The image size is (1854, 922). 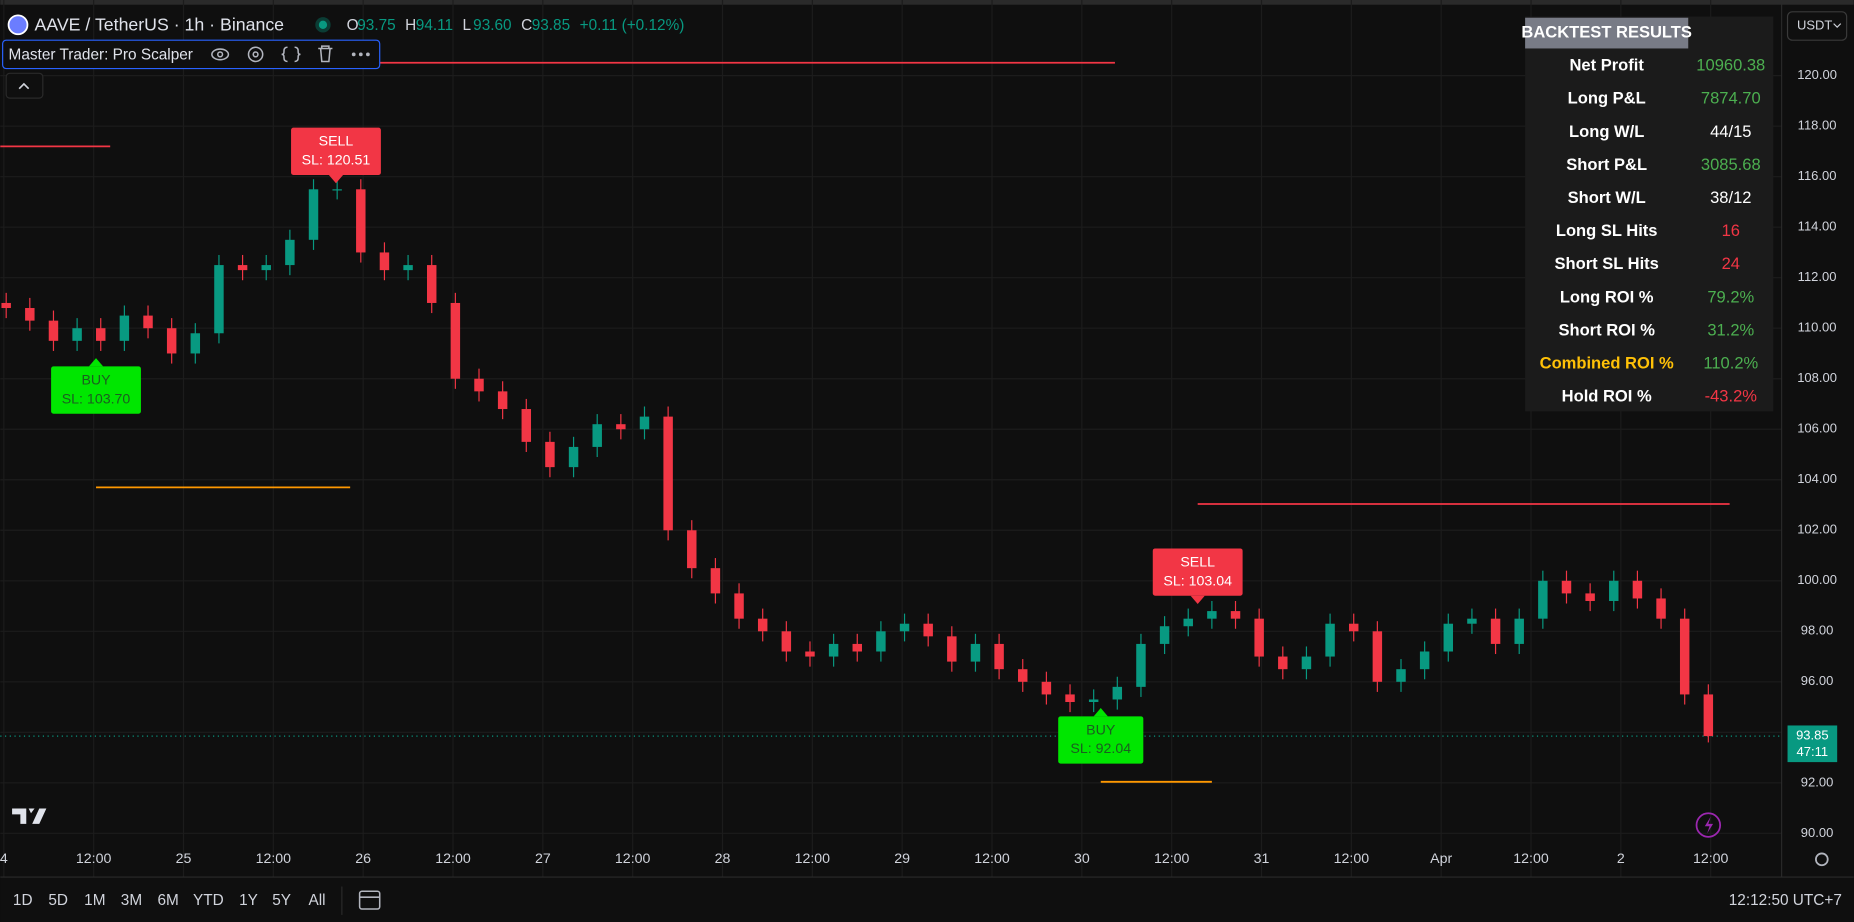 What do you see at coordinates (58, 900) in the screenshot?
I see `timeframe-button: 5D` at bounding box center [58, 900].